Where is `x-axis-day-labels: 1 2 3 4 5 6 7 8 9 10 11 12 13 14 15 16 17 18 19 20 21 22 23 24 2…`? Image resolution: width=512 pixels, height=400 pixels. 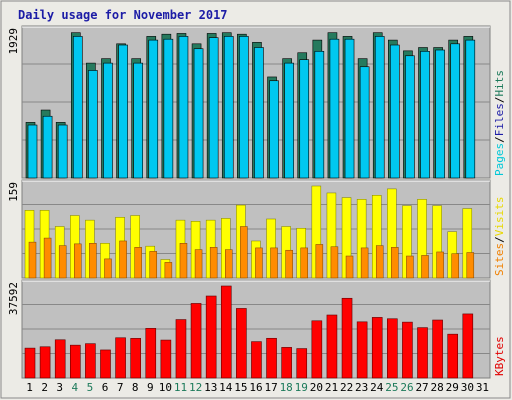 x-axis-day-labels: 1 2 3 4 5 6 7 8 9 10 11 12 13 14 15 16 17 18 19 20 21 22 23 24 2… is located at coordinates (257, 387).